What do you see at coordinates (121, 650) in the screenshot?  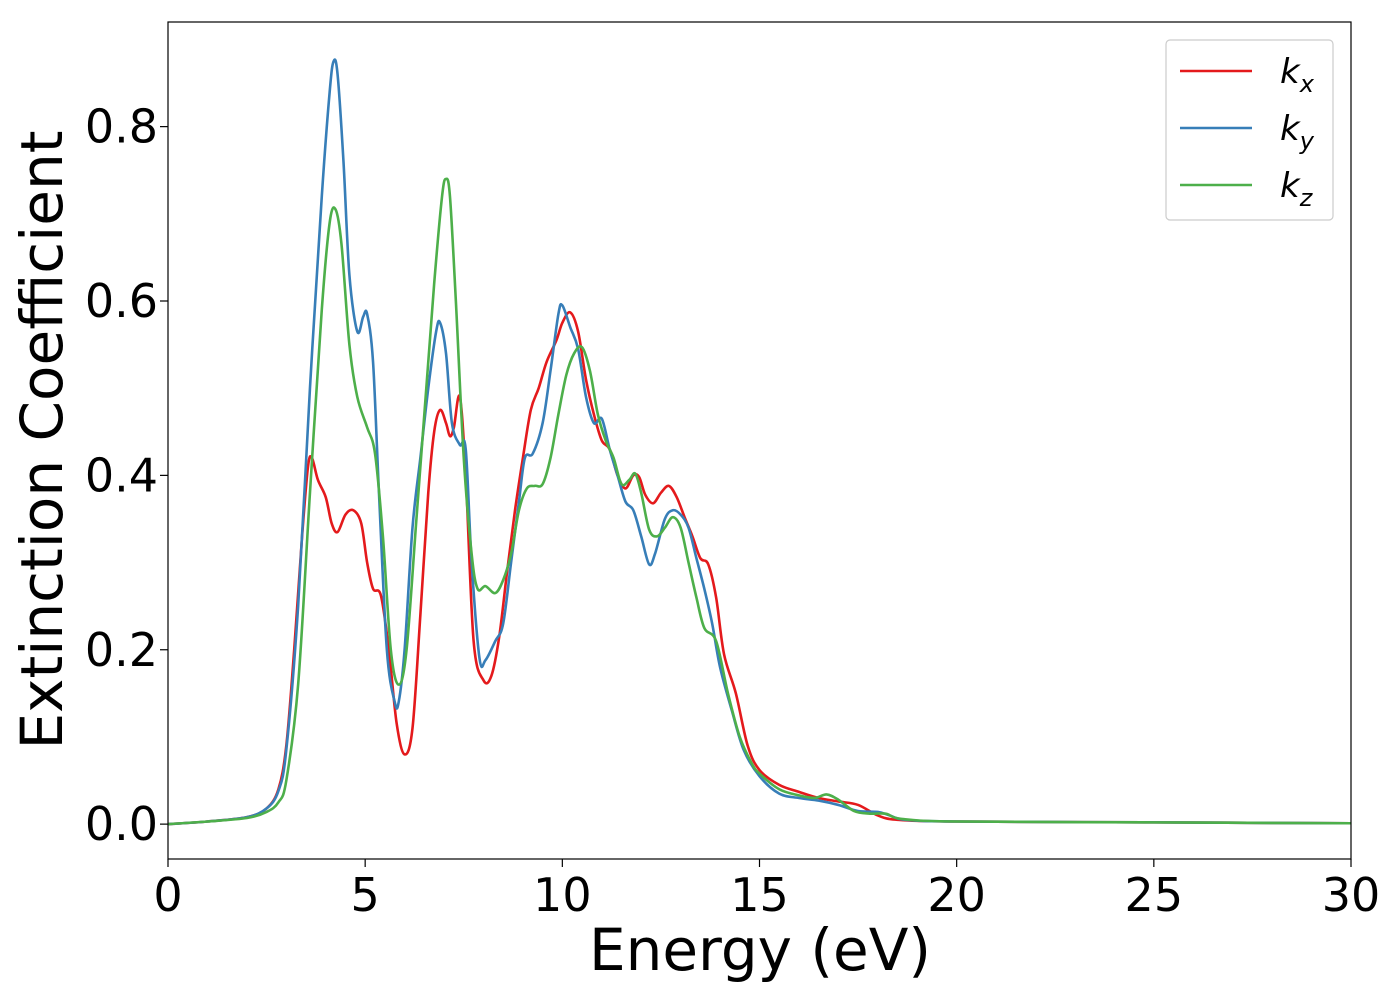 I see `y-tick-label: 0.2` at bounding box center [121, 650].